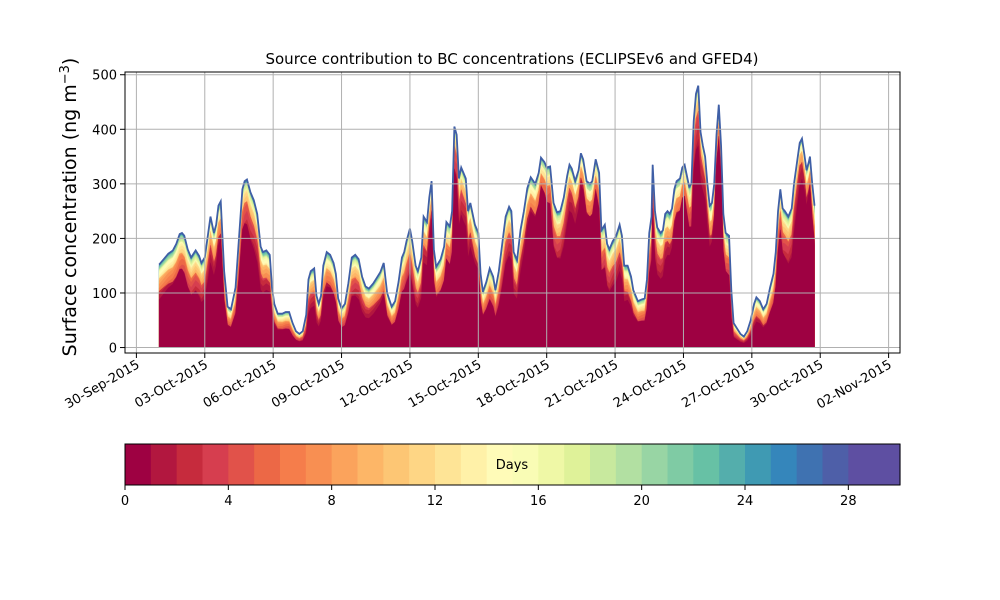 The image size is (1000, 600). Describe the element at coordinates (125, 501) in the screenshot. I see `colorbar-tick-label: 0` at that location.